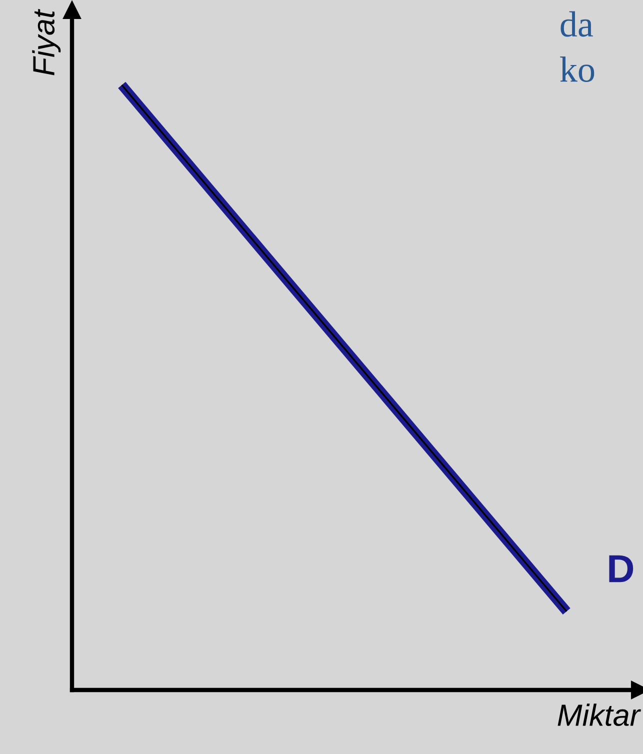  I want to click on y-axis-title: Fiyat, so click(46, 42).